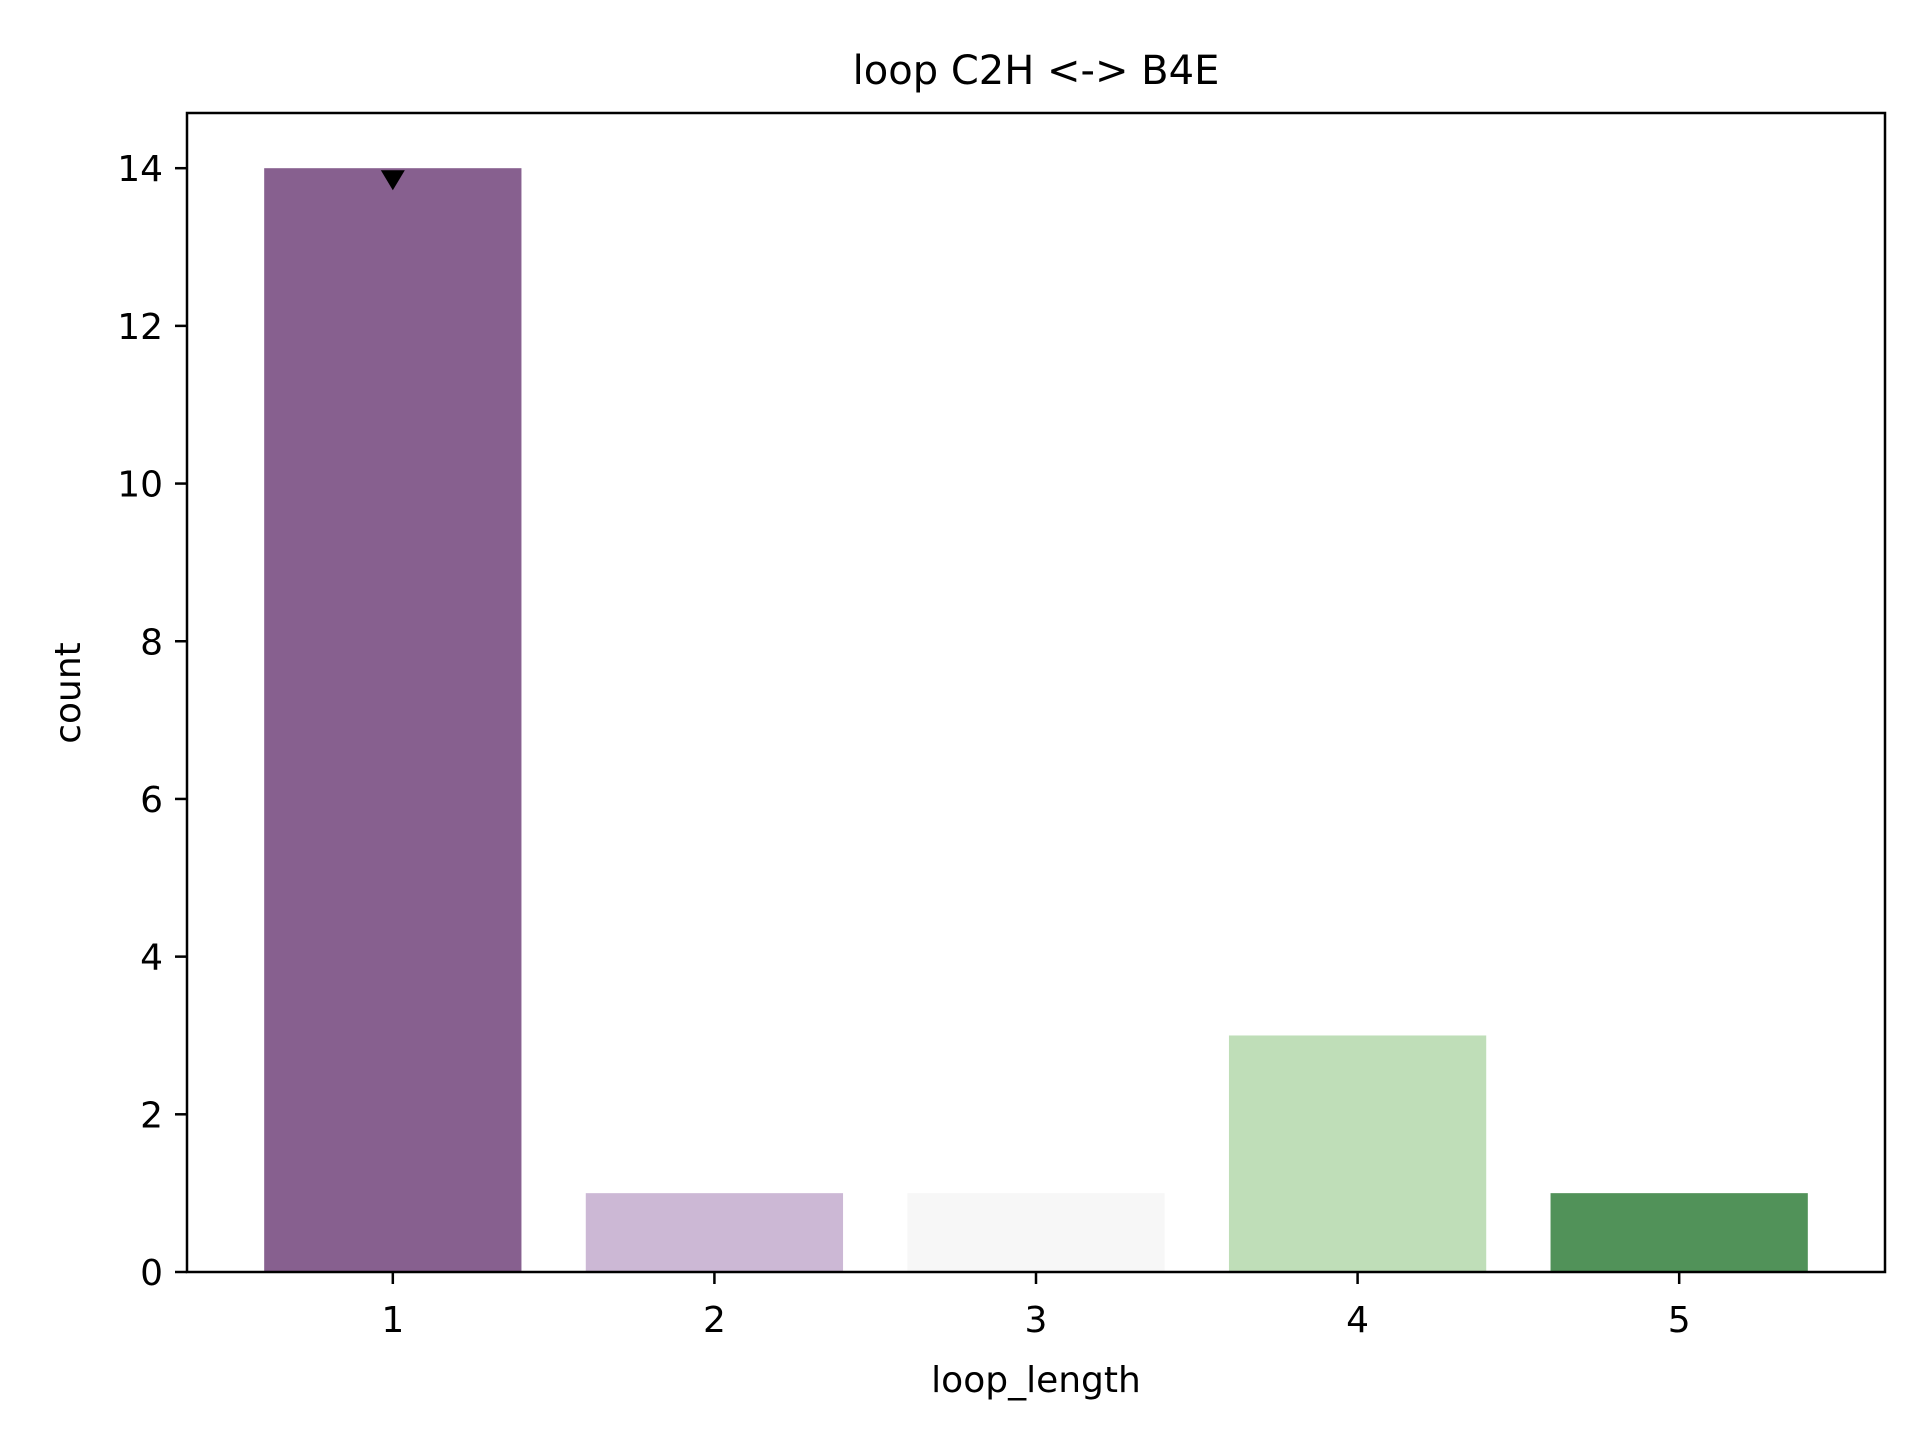  What do you see at coordinates (392, 1320) in the screenshot?
I see `x-tick-label: 1` at bounding box center [392, 1320].